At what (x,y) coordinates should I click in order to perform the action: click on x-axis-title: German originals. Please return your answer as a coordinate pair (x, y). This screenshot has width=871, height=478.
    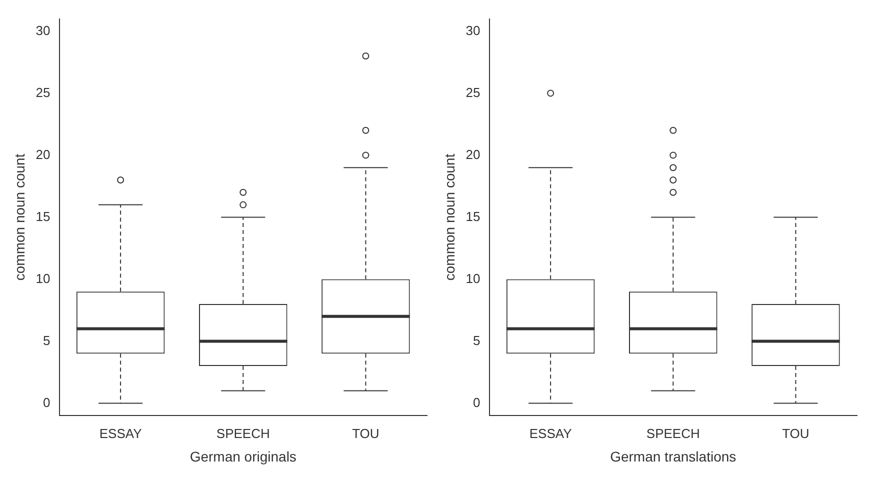
    Looking at the image, I should click on (243, 456).